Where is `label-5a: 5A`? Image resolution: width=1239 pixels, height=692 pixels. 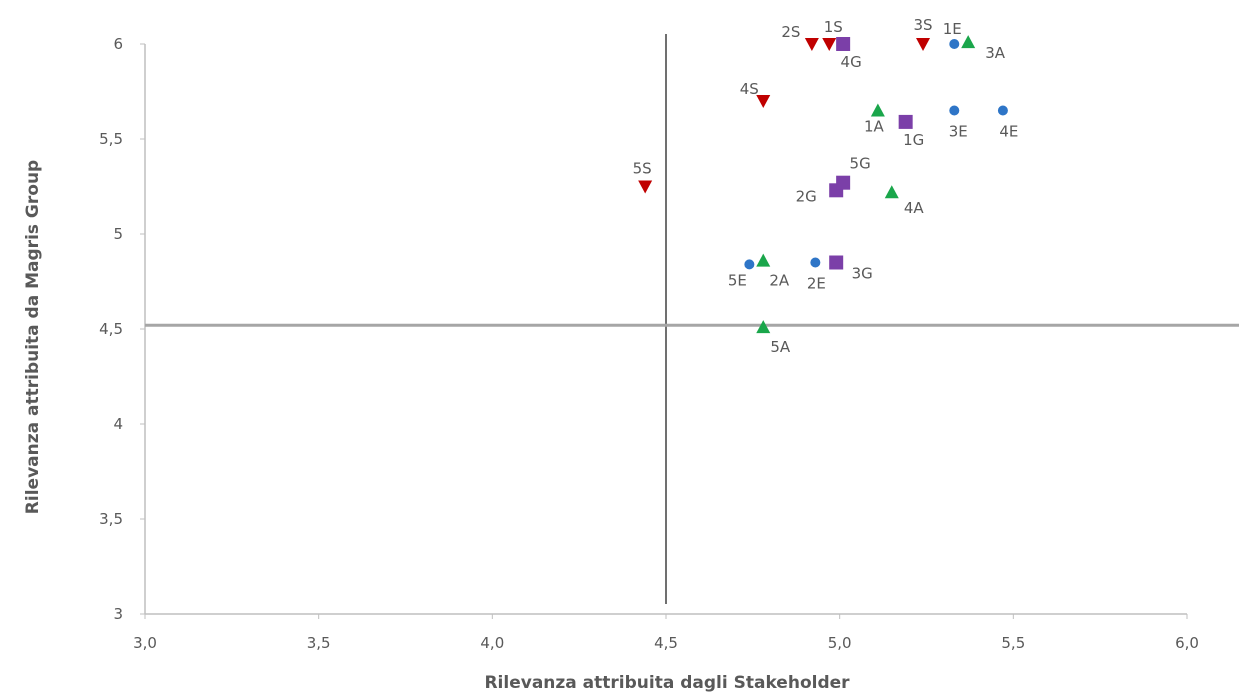
label-5a: 5A is located at coordinates (780, 347).